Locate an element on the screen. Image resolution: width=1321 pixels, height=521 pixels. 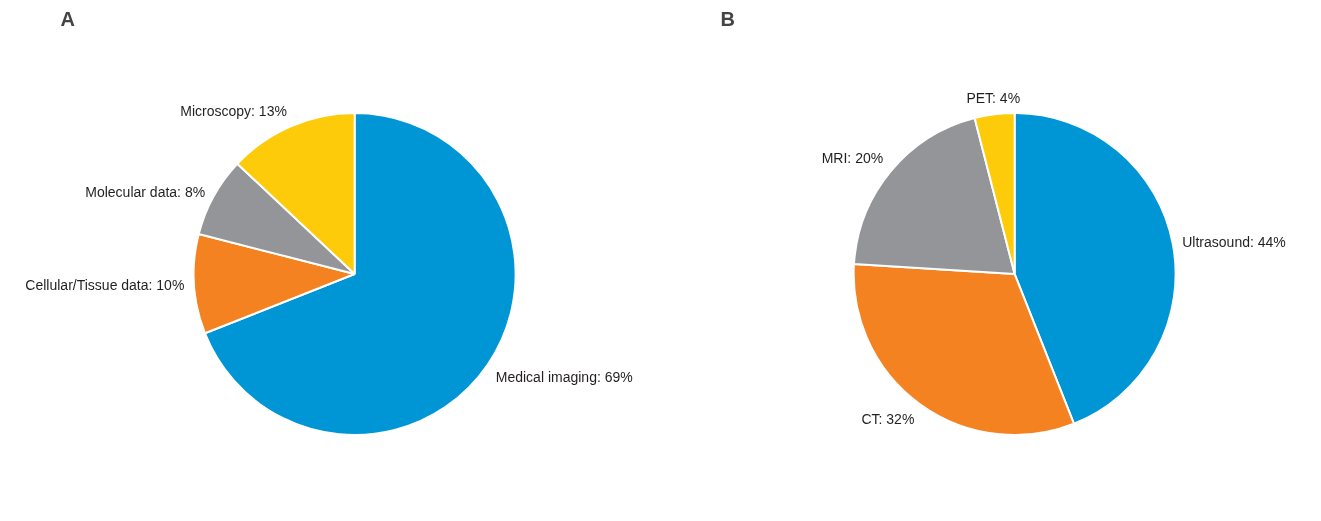
slice-label: CT: 32% is located at coordinates (888, 418).